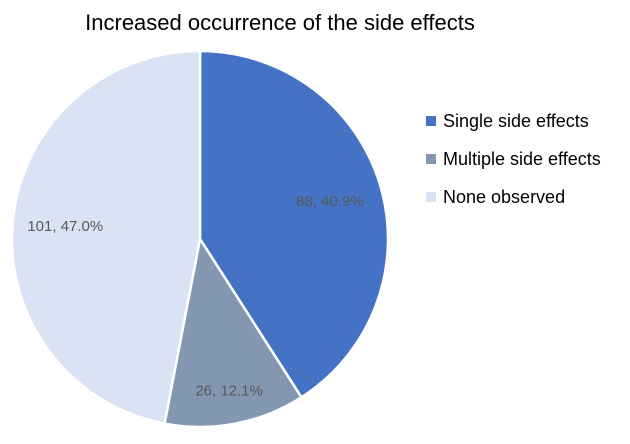  What do you see at coordinates (504, 197) in the screenshot?
I see `legend-label-none-observed: None observed` at bounding box center [504, 197].